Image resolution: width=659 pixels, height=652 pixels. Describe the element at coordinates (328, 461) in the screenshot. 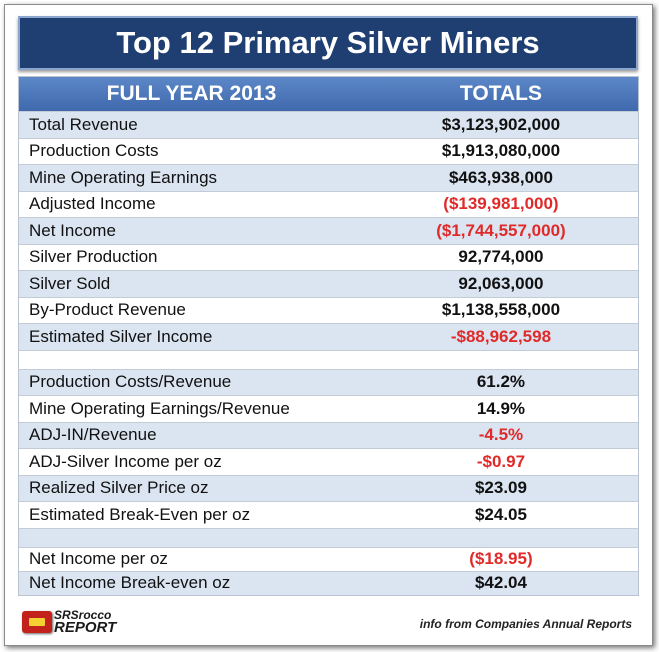

I see `table-row: ADJ-Silver Income per oz -$0.97` at that location.